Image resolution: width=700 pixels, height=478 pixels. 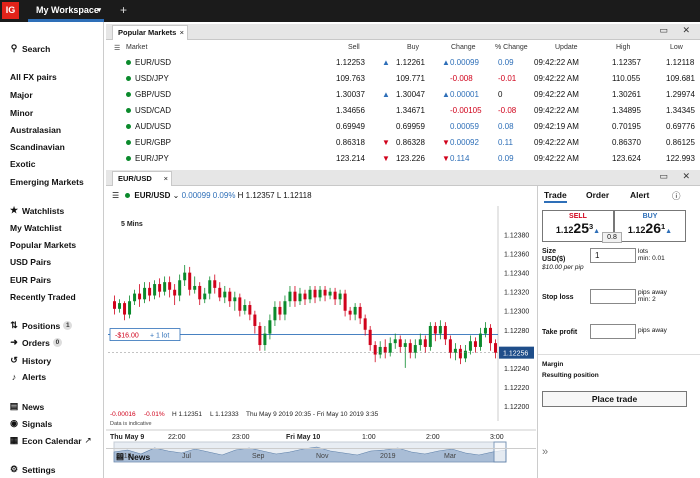 What do you see at coordinates (27, 406) in the screenshot?
I see `sidebar-news: ▤ News` at bounding box center [27, 406].